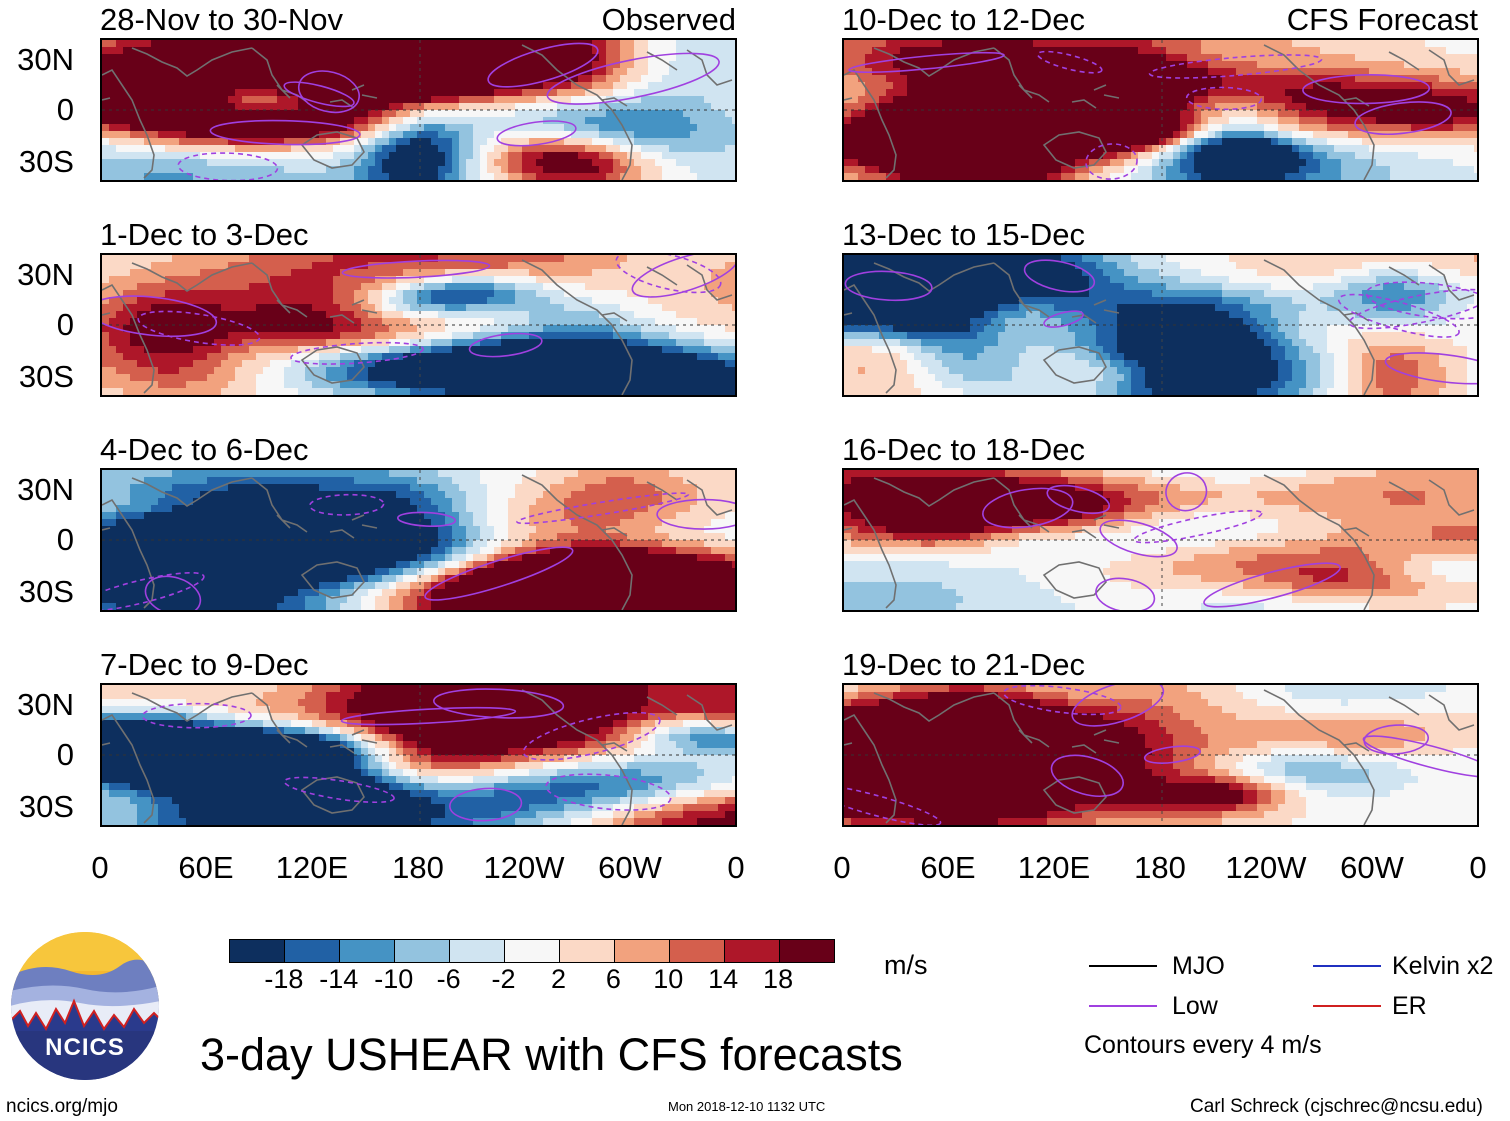  What do you see at coordinates (85, 1047) in the screenshot?
I see `logo-text: NCICS` at bounding box center [85, 1047].